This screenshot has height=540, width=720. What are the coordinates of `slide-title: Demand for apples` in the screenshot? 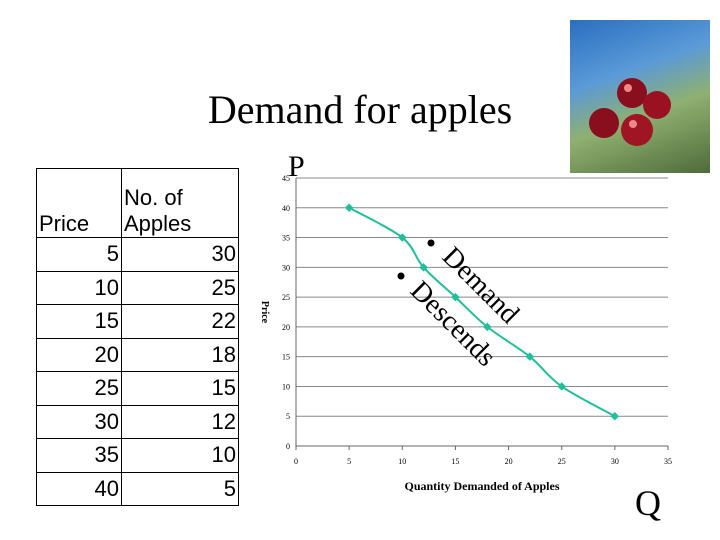 It's located at (360, 109).